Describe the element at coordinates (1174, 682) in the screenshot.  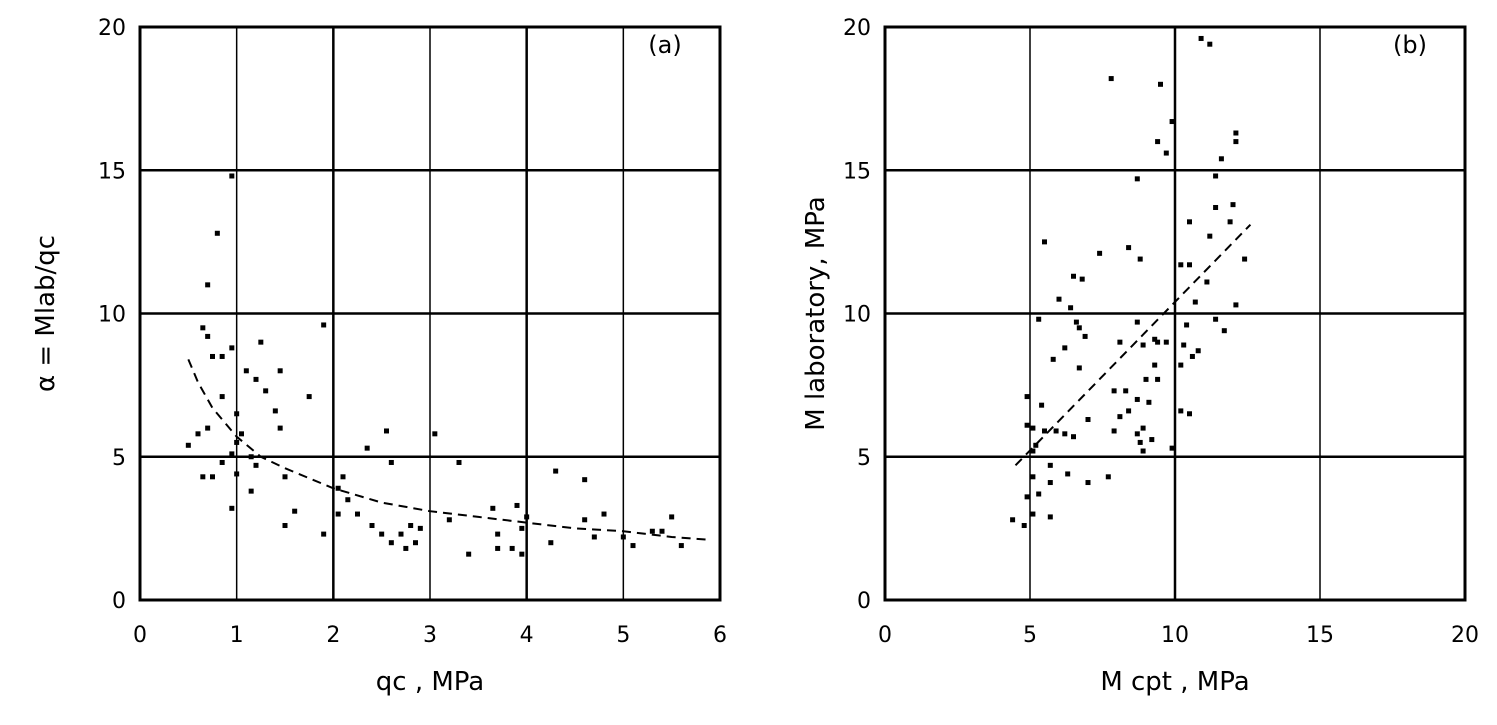
I see `x-axis-label: M cpt , MPa` at that location.